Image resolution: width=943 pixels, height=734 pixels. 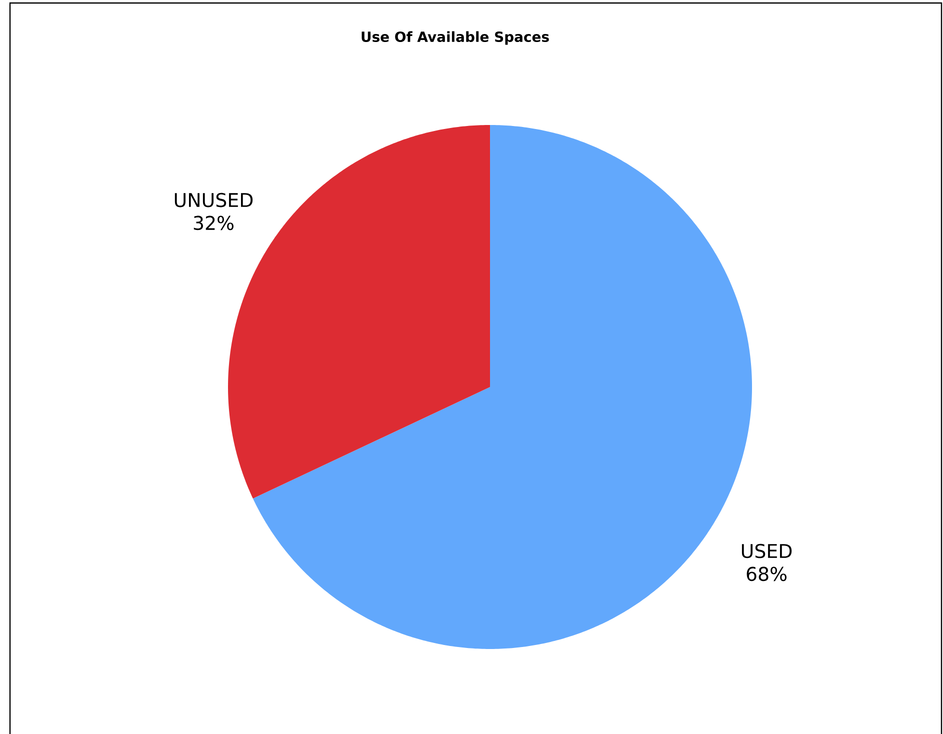 I want to click on slice-label: UNUSED, so click(x=213, y=200).